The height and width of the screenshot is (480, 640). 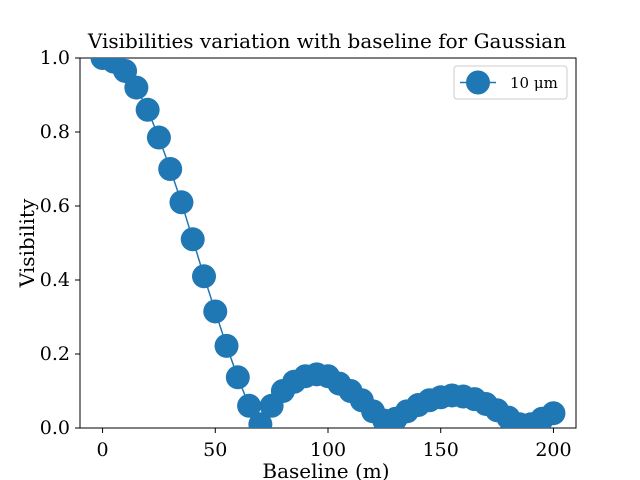 I want to click on x-tick-label: 100, so click(x=328, y=450).